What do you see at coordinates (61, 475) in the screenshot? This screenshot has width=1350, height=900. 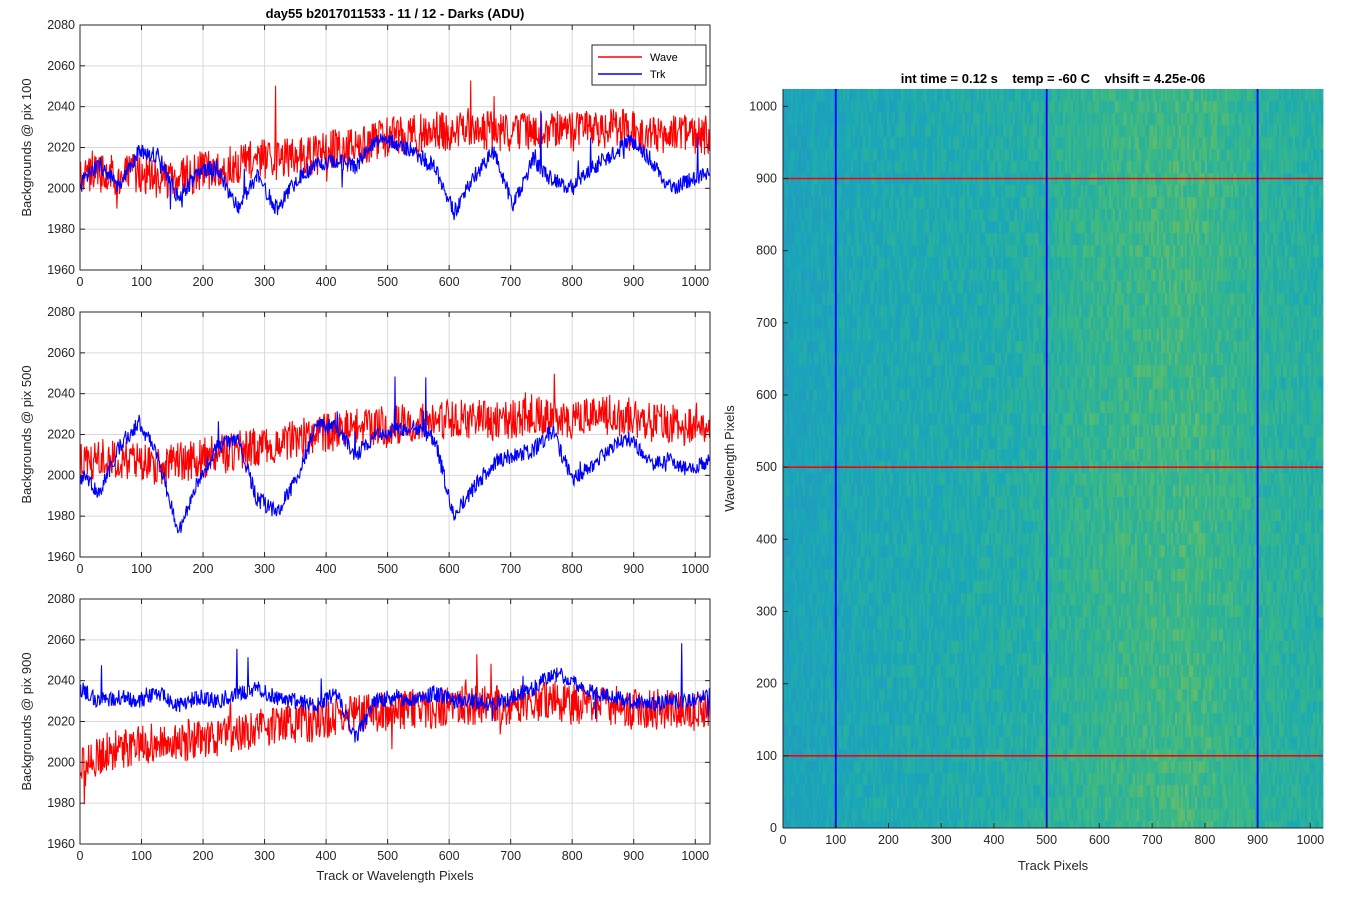 I see `y-tick-label: 2000` at bounding box center [61, 475].